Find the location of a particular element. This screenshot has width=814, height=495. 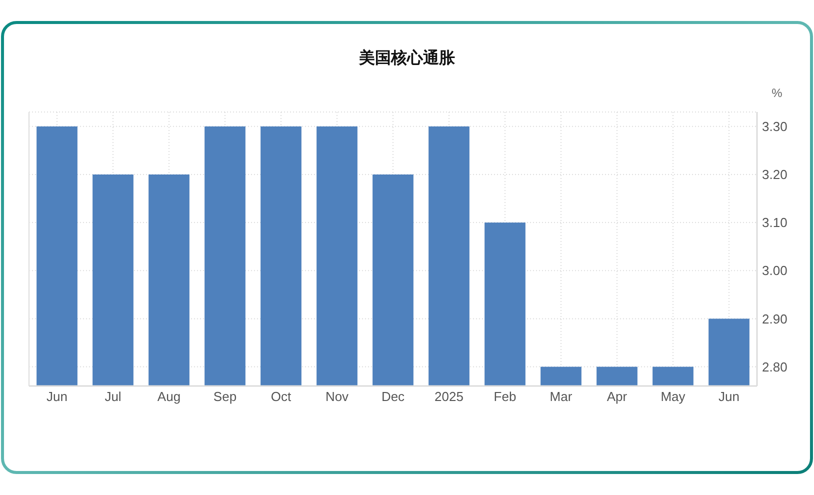

x-tick-label: Apr is located at coordinates (617, 396).